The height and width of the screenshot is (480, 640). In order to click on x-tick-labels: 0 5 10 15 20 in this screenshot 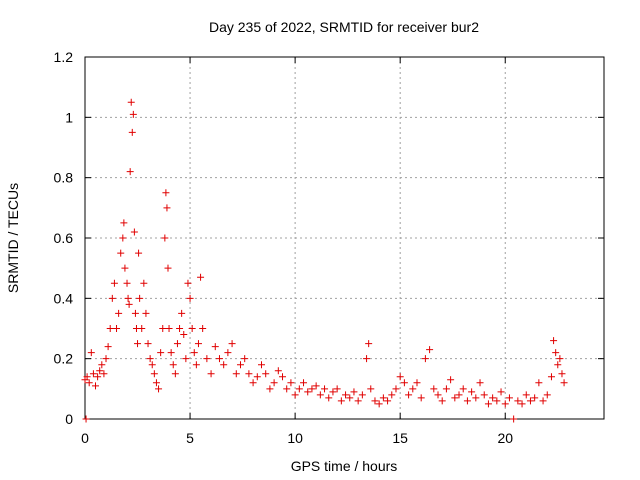, I will do `click(297, 438)`.